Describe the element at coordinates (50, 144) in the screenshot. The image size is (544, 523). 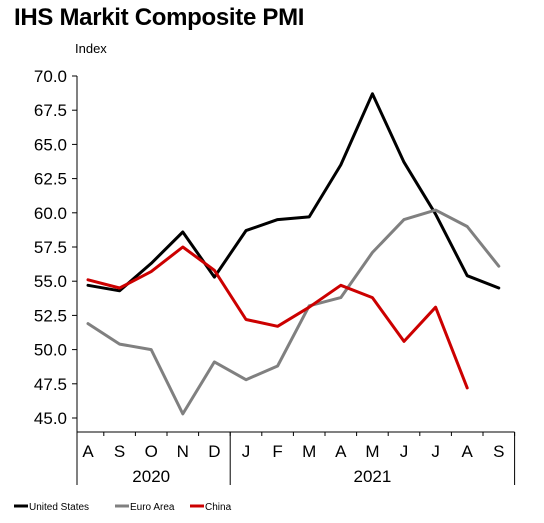
I see `y-tick-label: 65.0` at that location.